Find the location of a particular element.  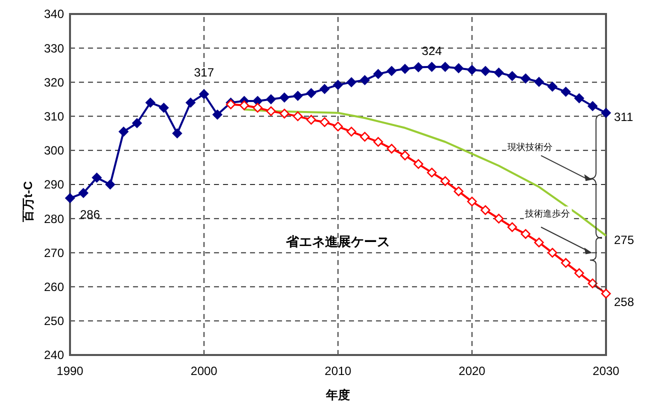

x-tick-label: 2020 is located at coordinates (472, 371).